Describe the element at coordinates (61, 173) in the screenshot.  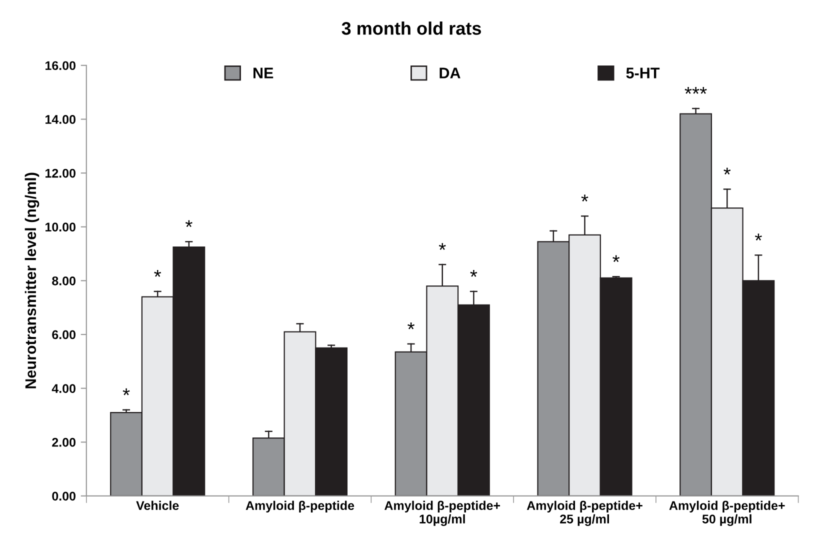
I see `y-tick-label: 12.00` at that location.